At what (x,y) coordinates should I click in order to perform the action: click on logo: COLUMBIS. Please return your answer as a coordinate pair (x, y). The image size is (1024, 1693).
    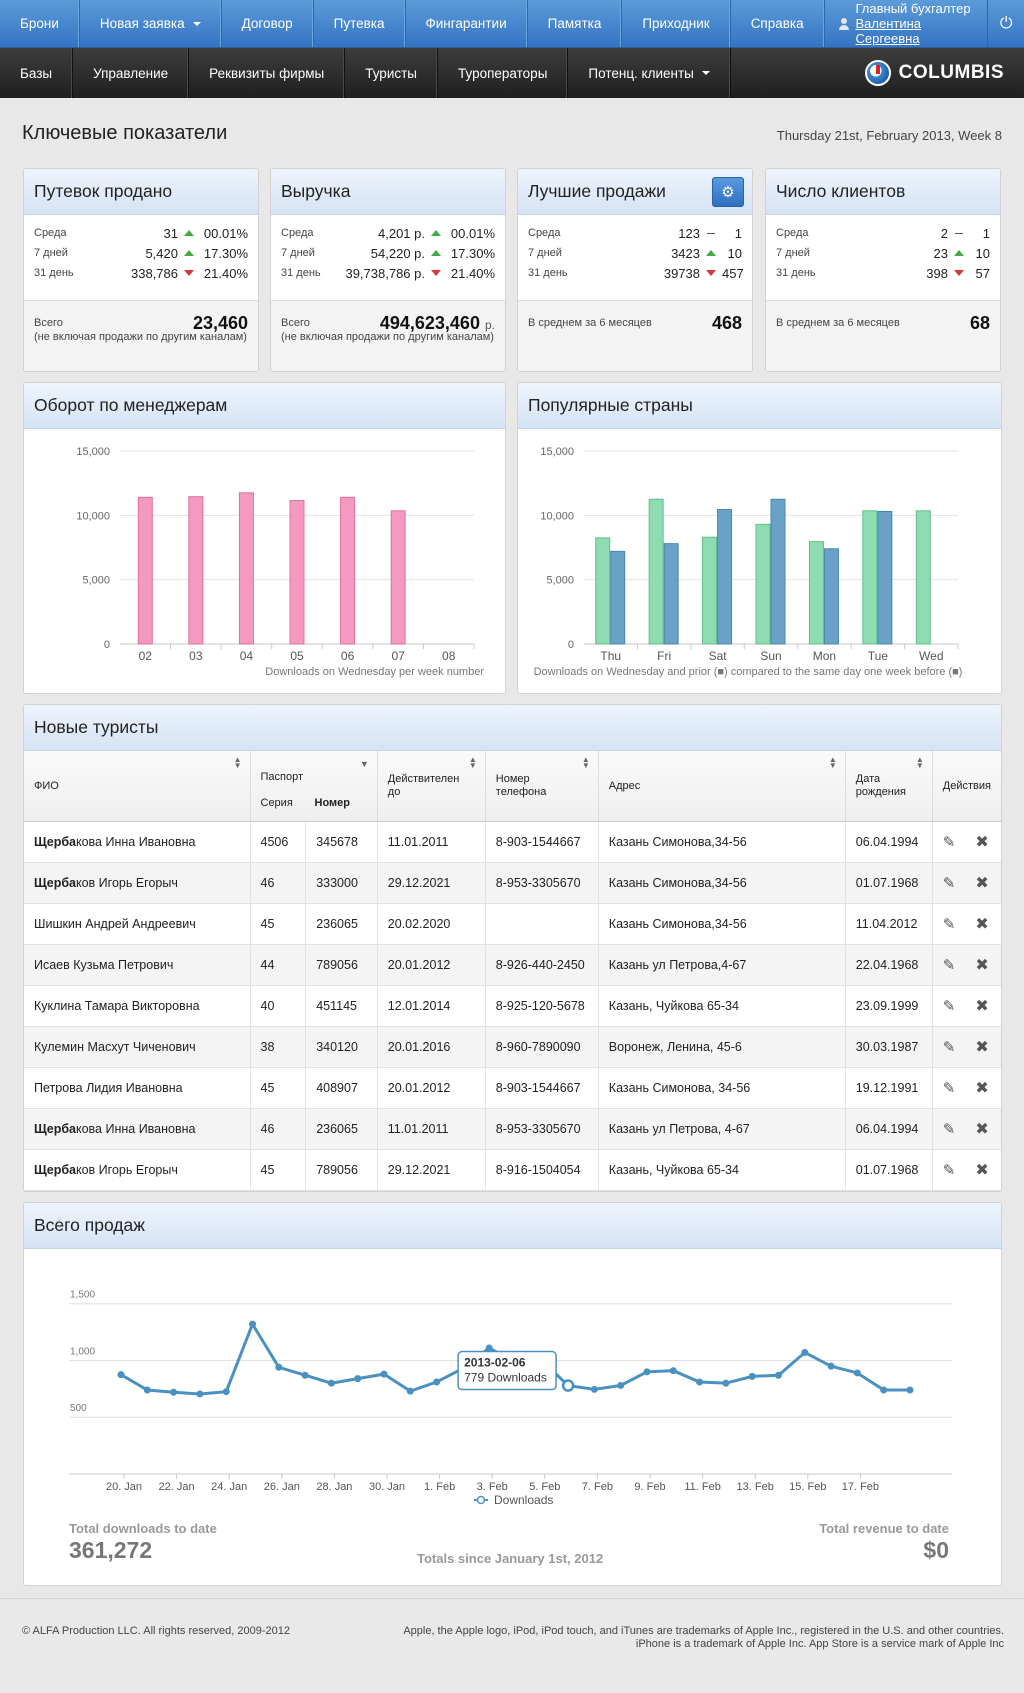
    Looking at the image, I should click on (934, 73).